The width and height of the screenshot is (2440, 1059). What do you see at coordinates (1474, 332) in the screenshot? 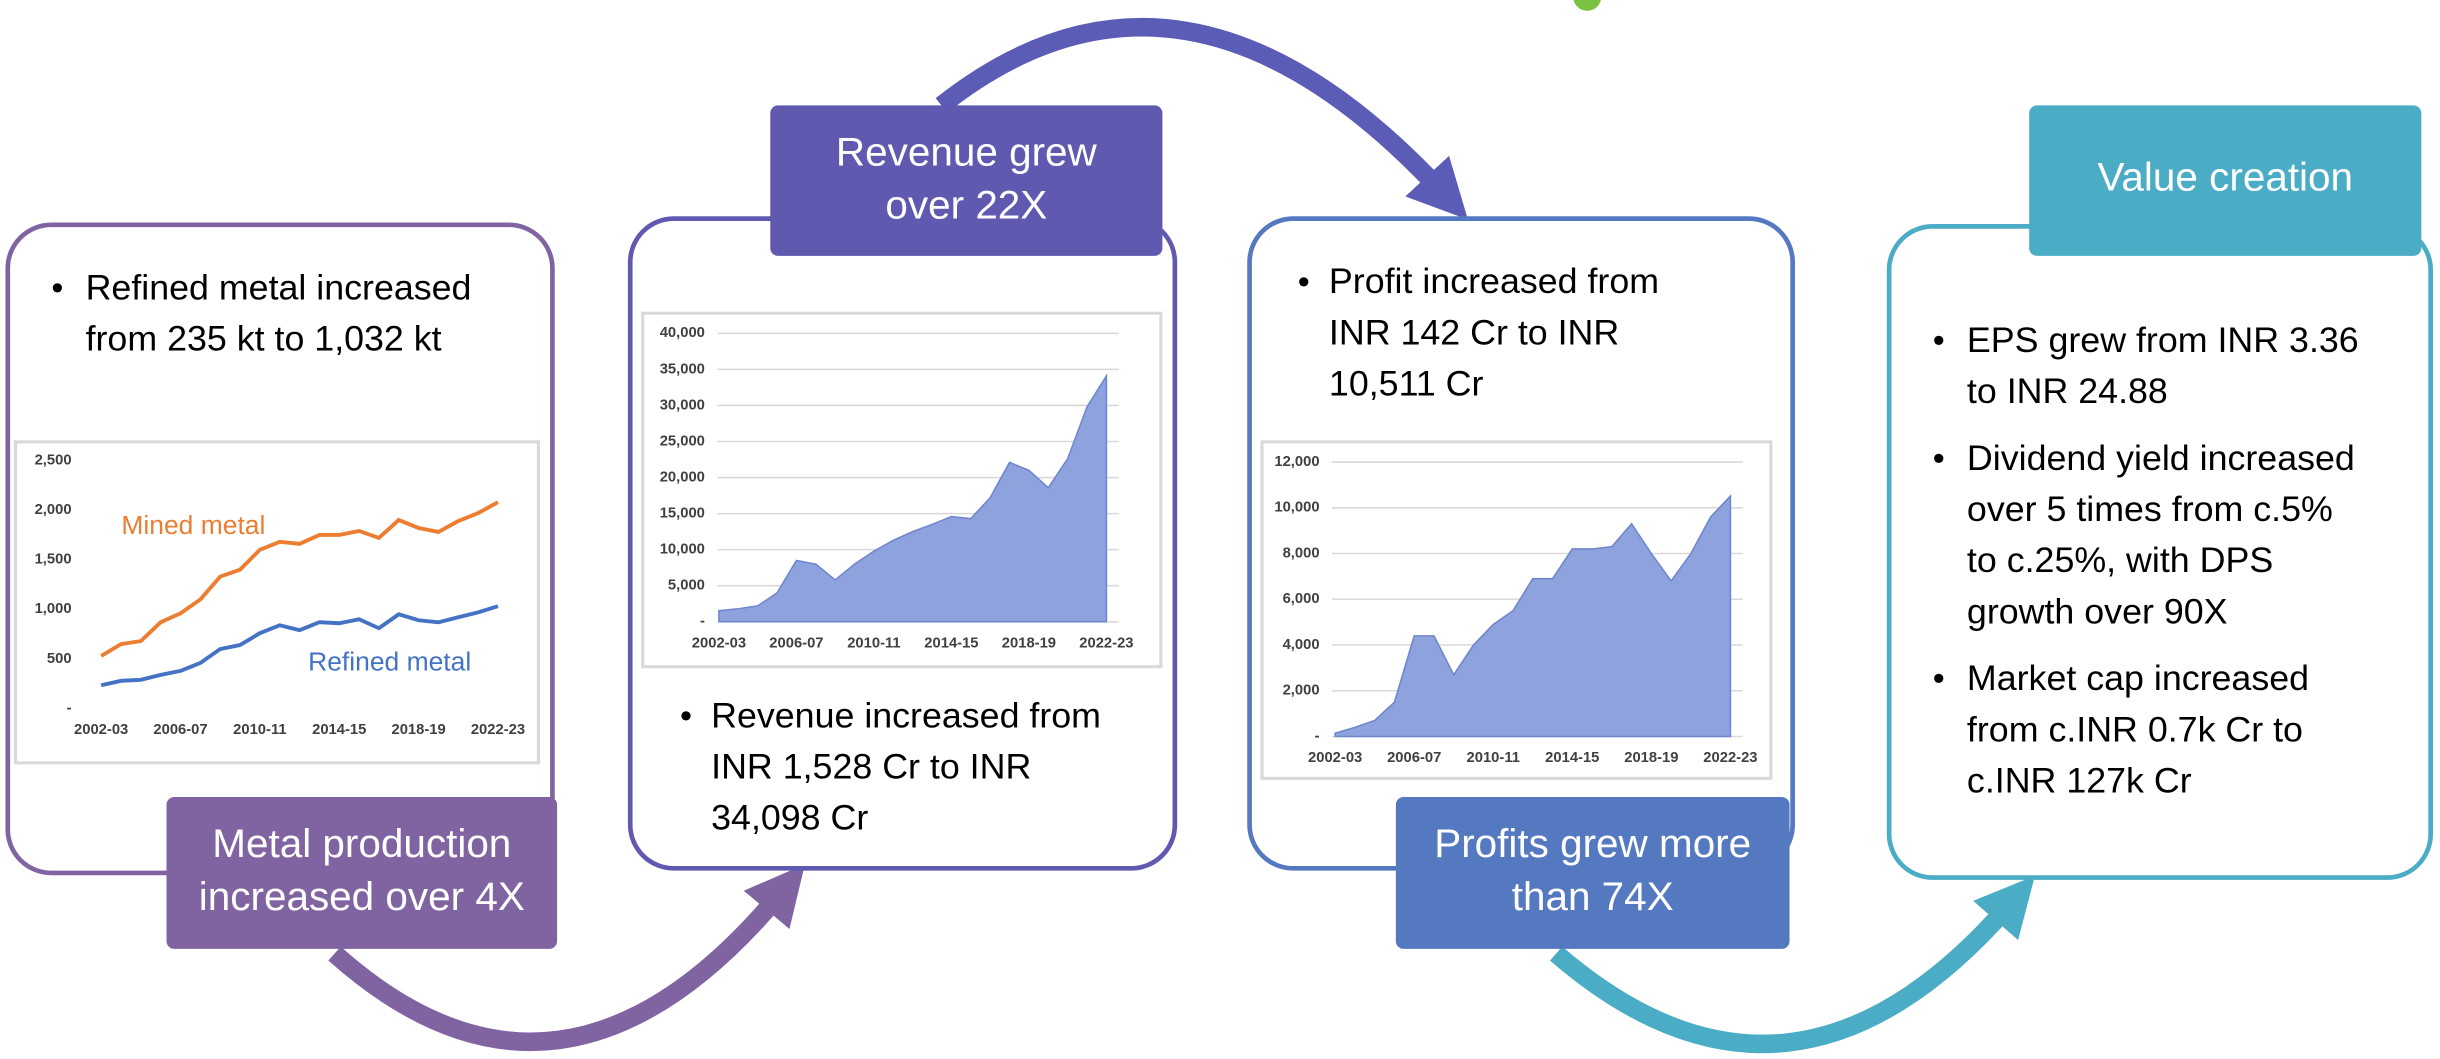
I see `bullet-text: INR 142 Cr to INR` at bounding box center [1474, 332].